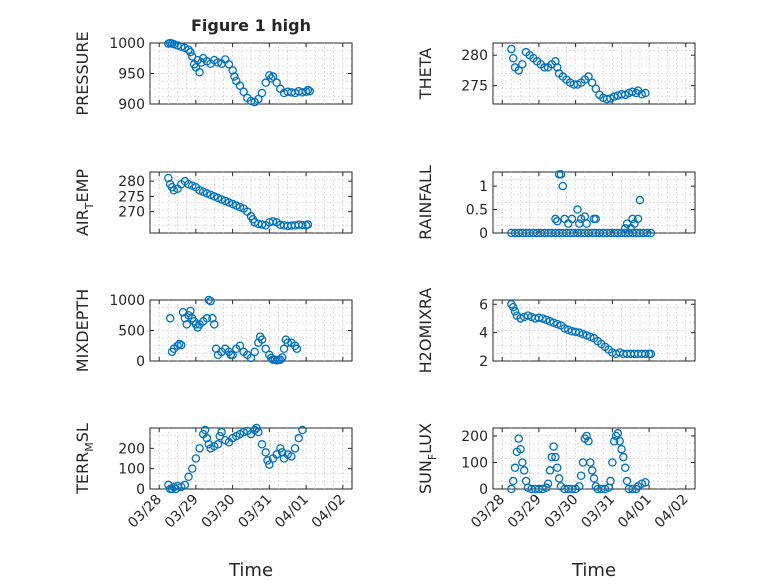 This screenshot has width=778, height=587. I want to click on y-tick-label: 275, so click(131, 197).